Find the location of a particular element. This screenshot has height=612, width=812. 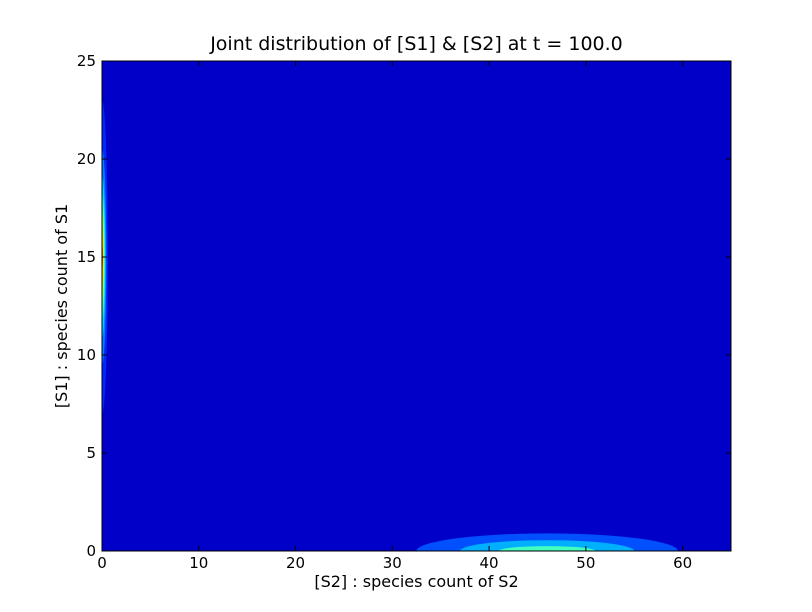

x-tick-label: 0 is located at coordinates (102, 563).